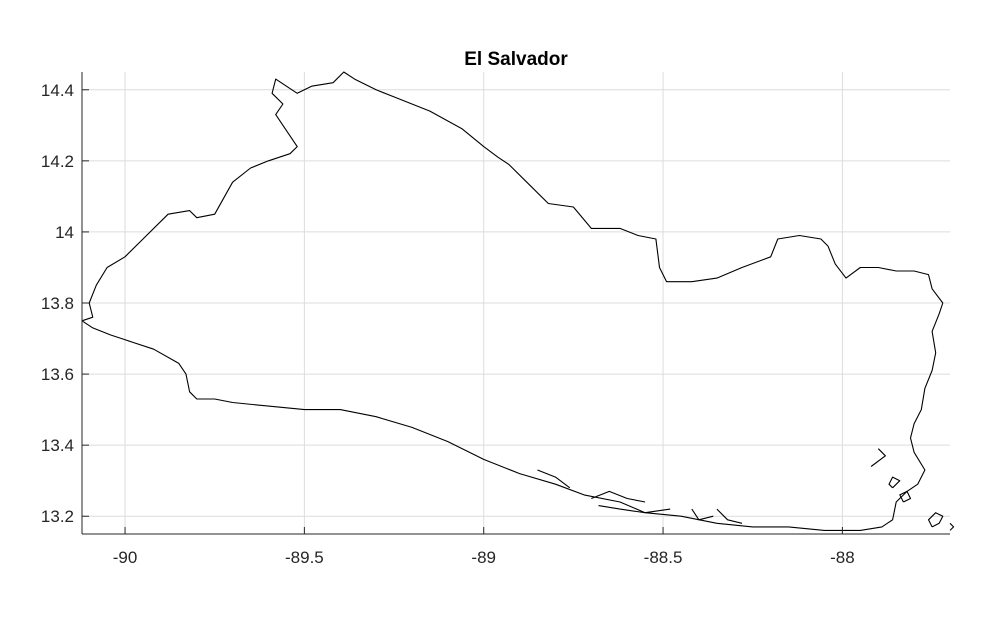 This screenshot has width=1008, height=620. Describe the element at coordinates (483, 557) in the screenshot. I see `x-tick-label: -89` at that location.